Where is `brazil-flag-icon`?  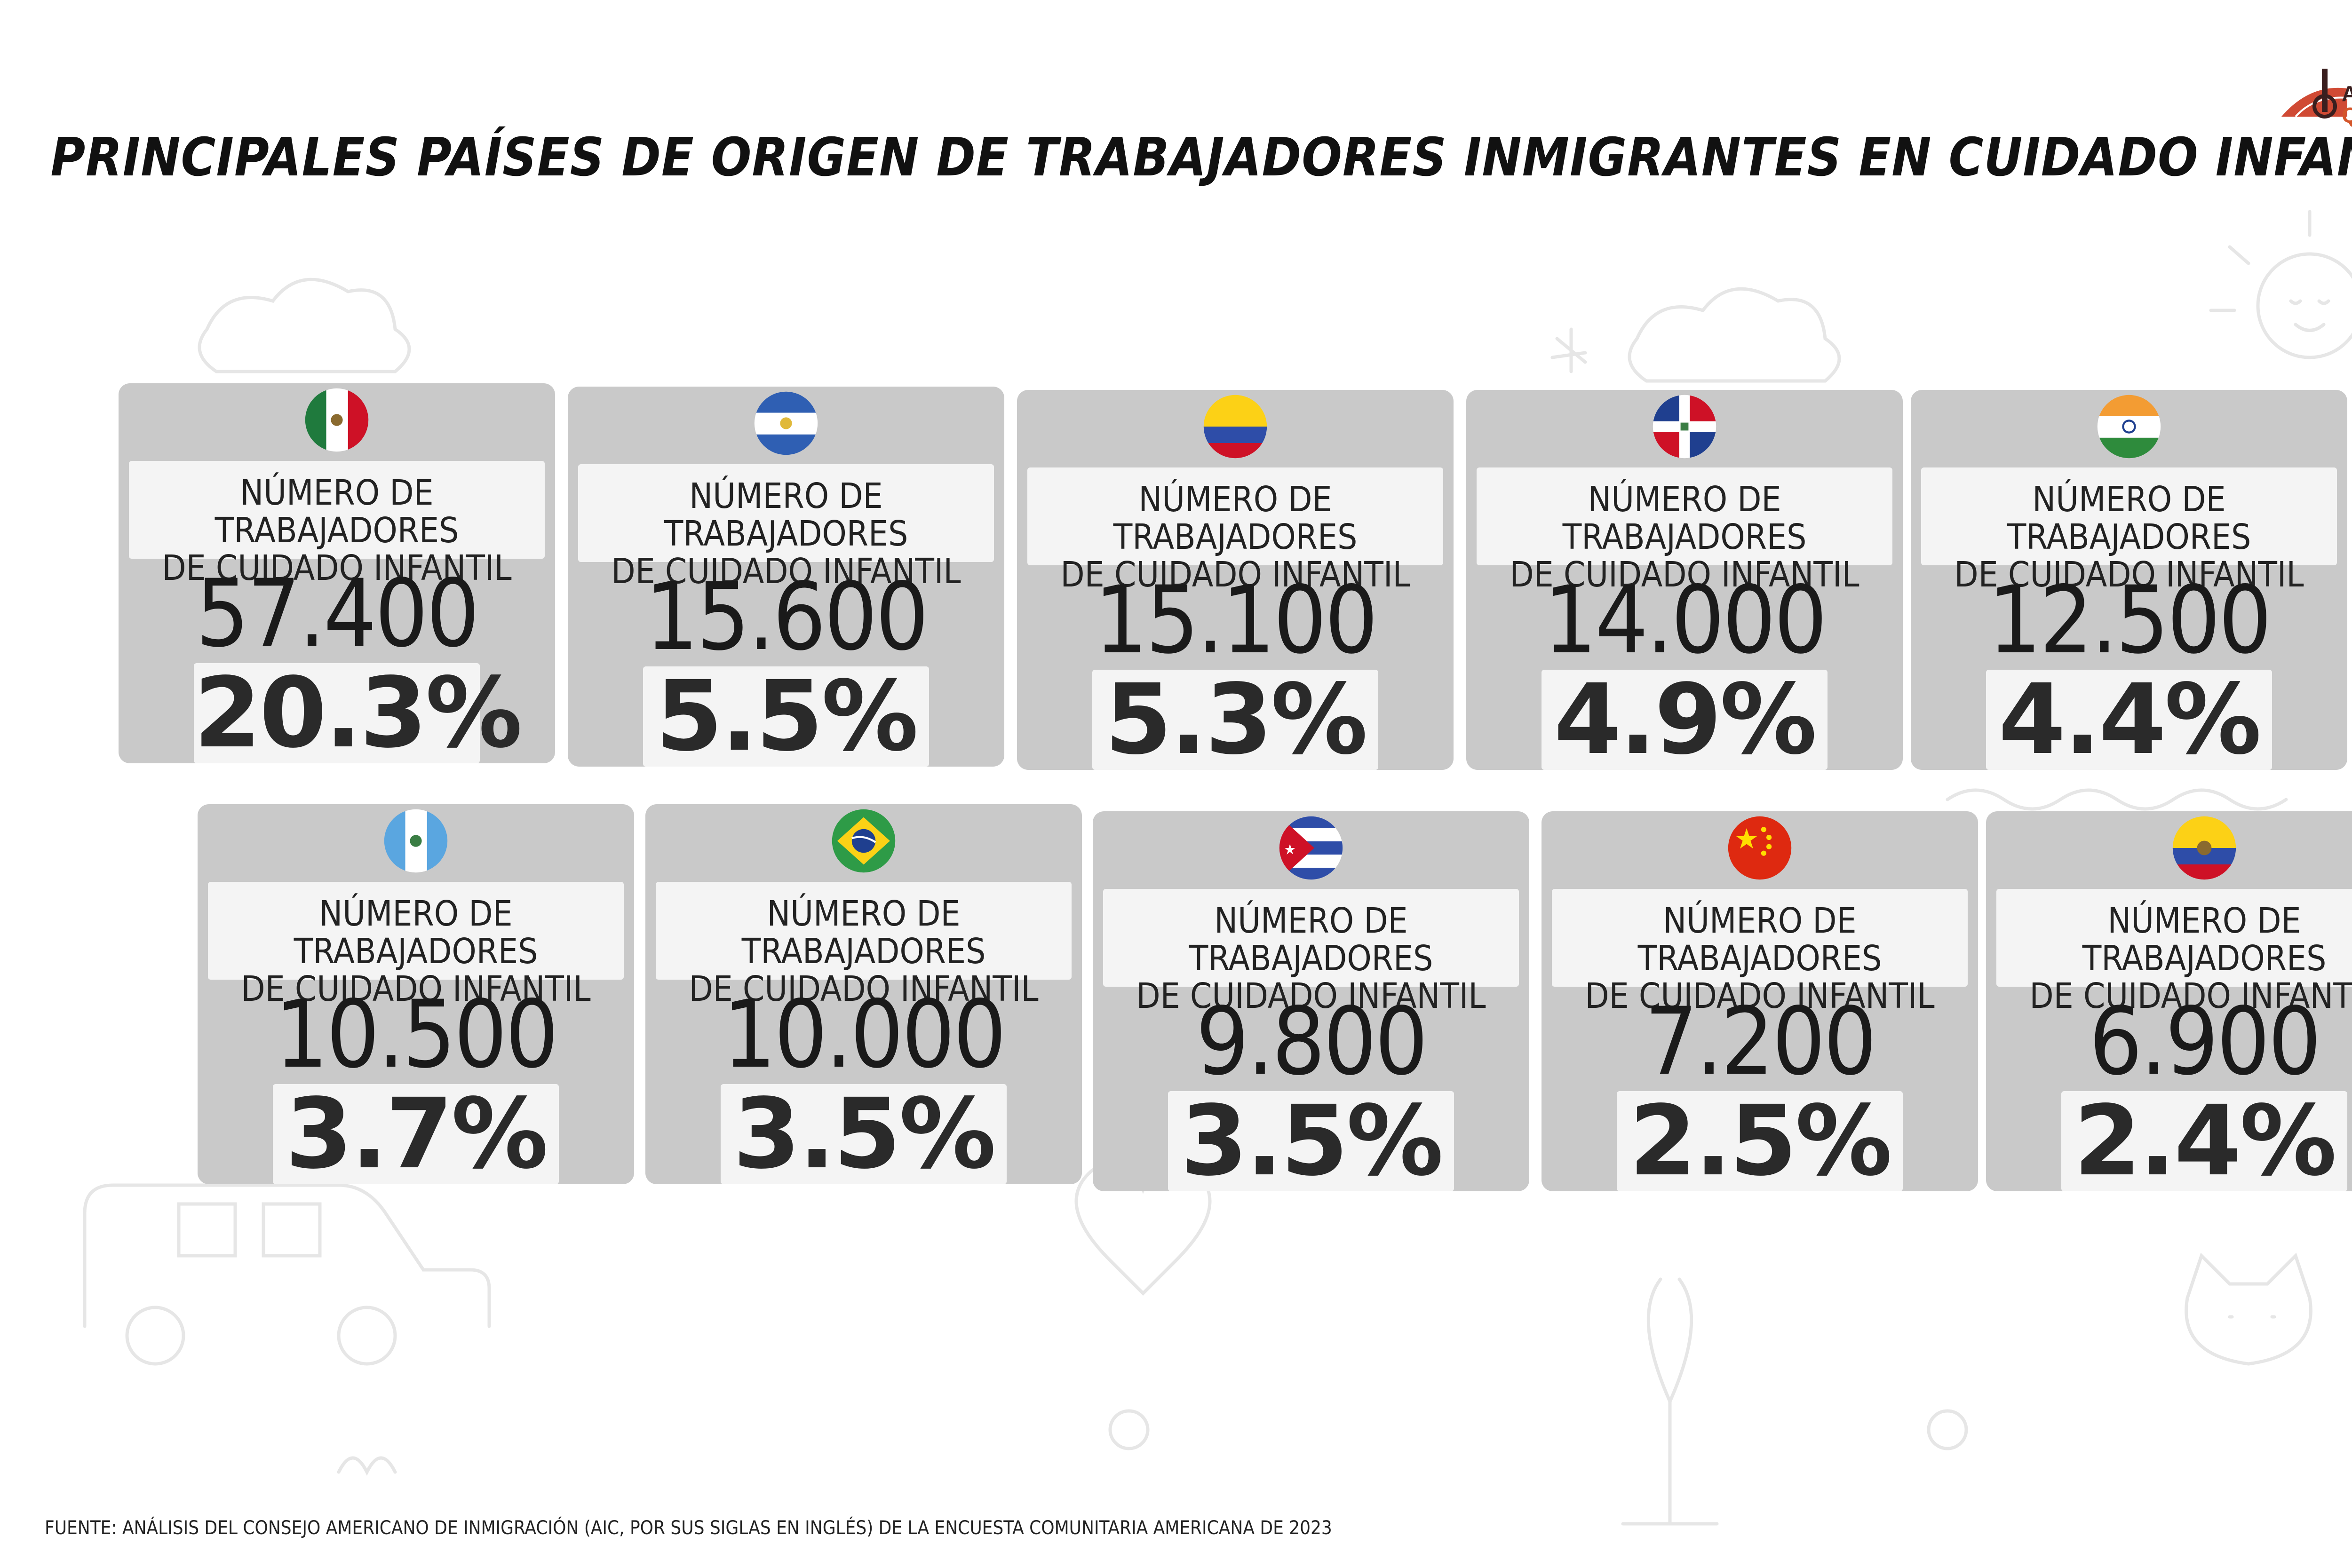 brazil-flag-icon is located at coordinates (864, 841).